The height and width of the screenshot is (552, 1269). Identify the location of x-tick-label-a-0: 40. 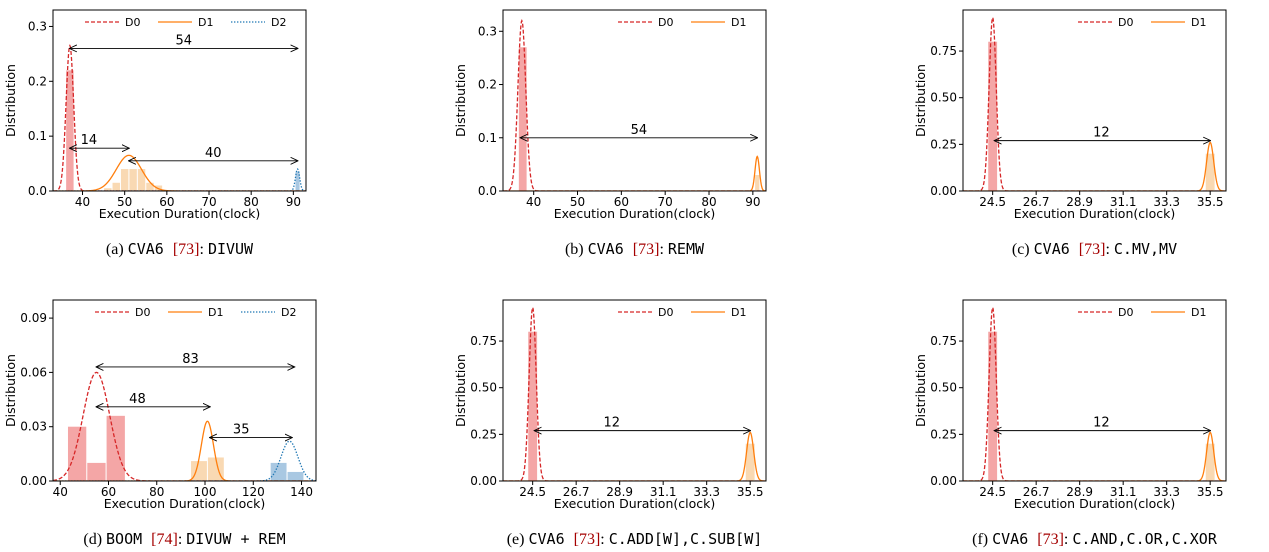
(82, 202).